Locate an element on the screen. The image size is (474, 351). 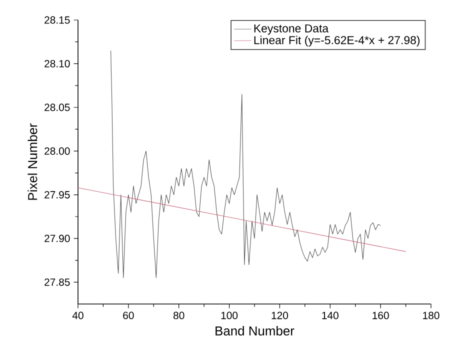
x-tick-label: 100 is located at coordinates (229, 316).